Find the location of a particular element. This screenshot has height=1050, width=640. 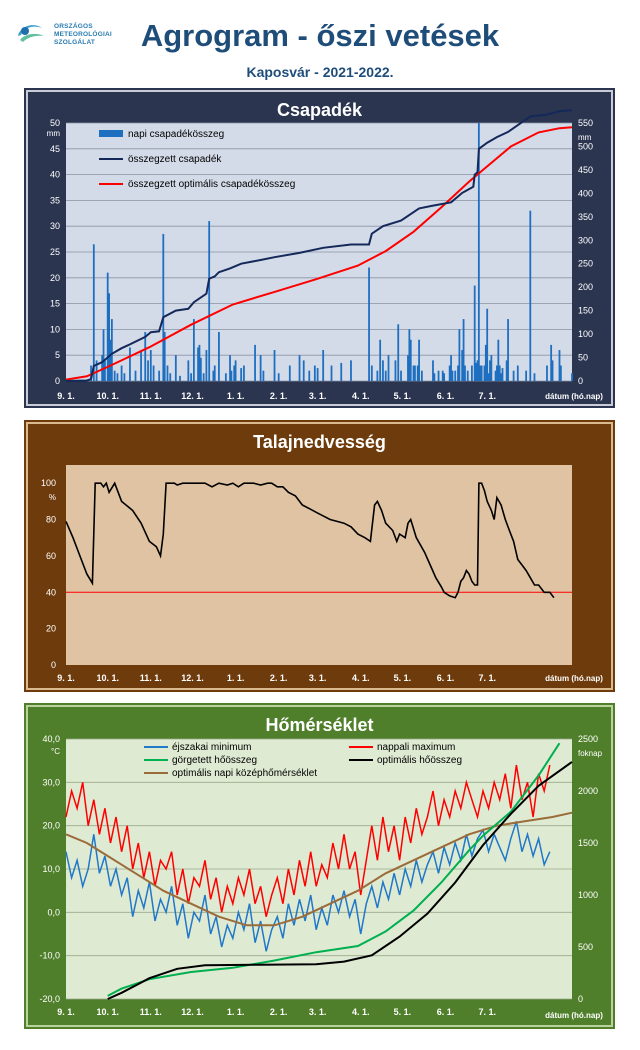

logo-line-2: METEOROLÓGIAI is located at coordinates (83, 34).